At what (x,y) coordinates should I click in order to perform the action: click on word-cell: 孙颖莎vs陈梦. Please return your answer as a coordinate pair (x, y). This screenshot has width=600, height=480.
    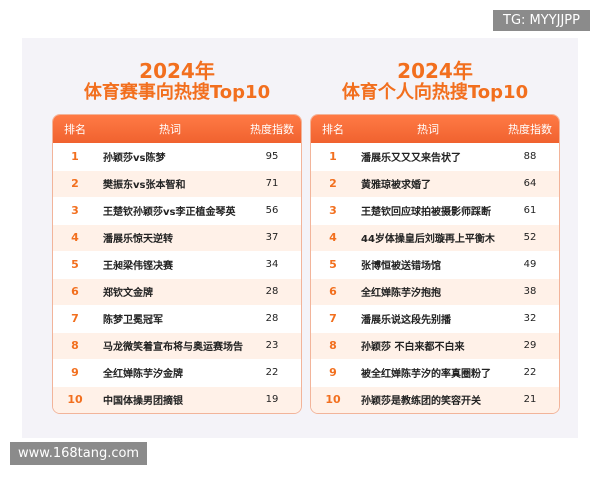
    Looking at the image, I should click on (134, 159).